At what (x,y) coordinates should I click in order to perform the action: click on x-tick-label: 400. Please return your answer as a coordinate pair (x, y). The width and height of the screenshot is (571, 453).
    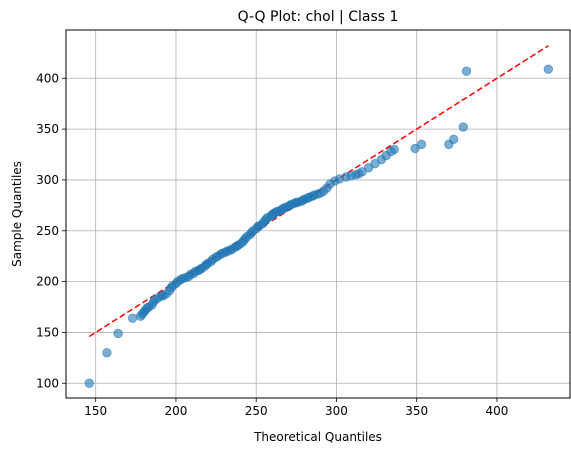
    Looking at the image, I should click on (497, 411).